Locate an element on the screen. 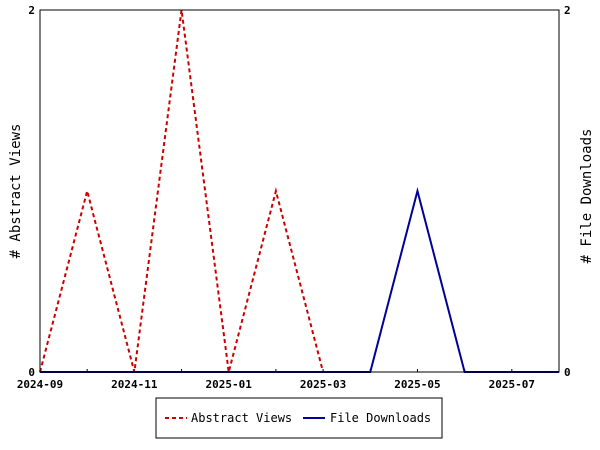 This screenshot has width=600, height=450. y-axis-title: # Abstract Views is located at coordinates (16, 191).